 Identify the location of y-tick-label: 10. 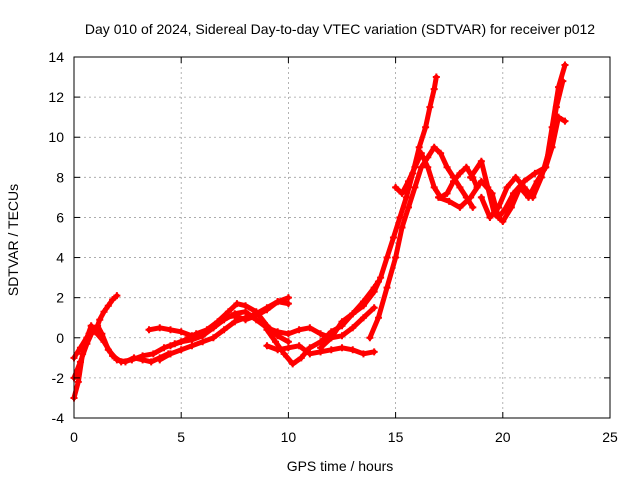
(56, 137).